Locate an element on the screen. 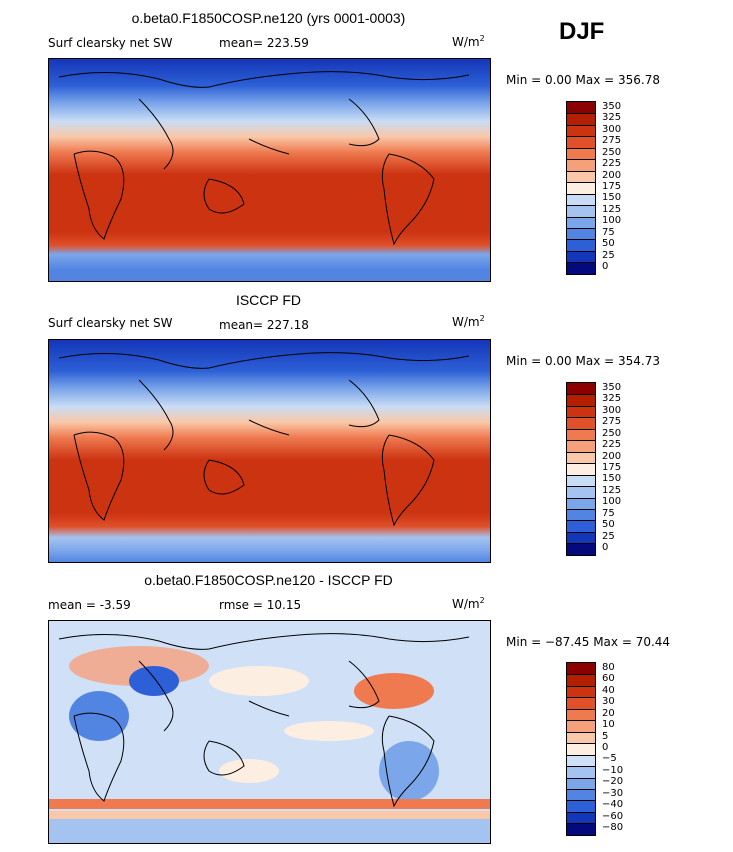  colorbar-tick-label: −20 is located at coordinates (613, 782).